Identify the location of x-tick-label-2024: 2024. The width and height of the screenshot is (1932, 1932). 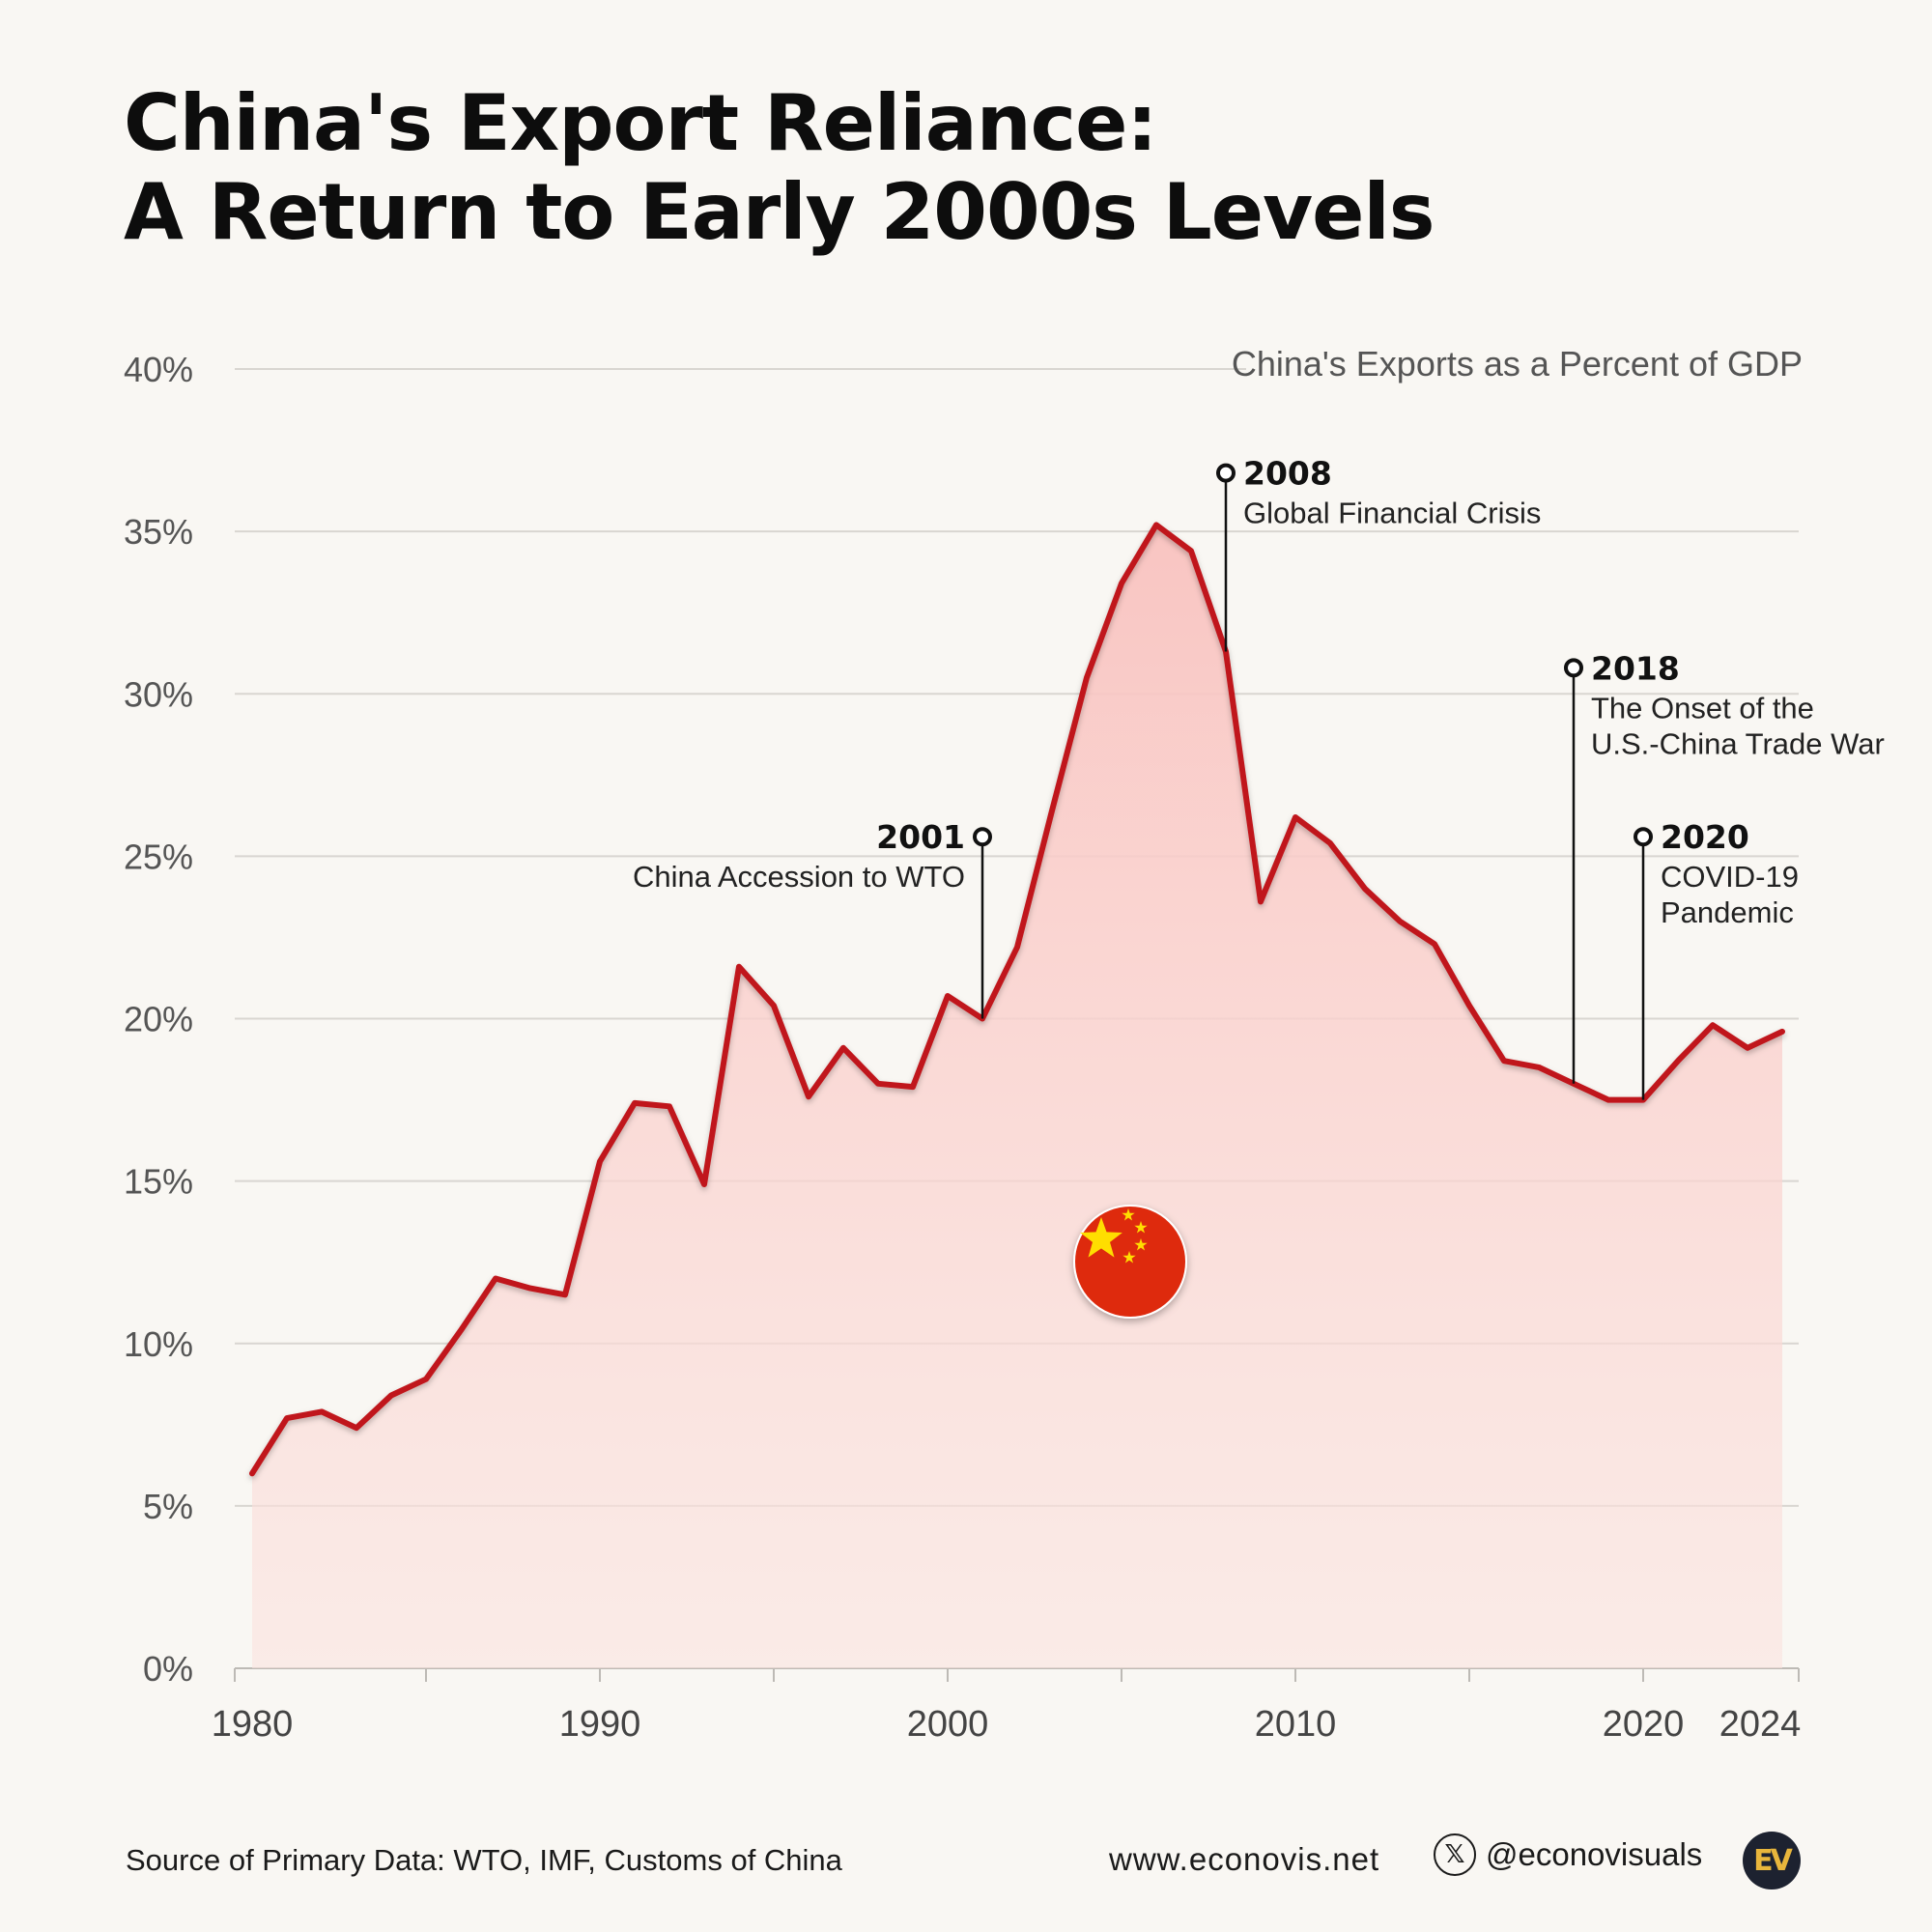
(1760, 1724).